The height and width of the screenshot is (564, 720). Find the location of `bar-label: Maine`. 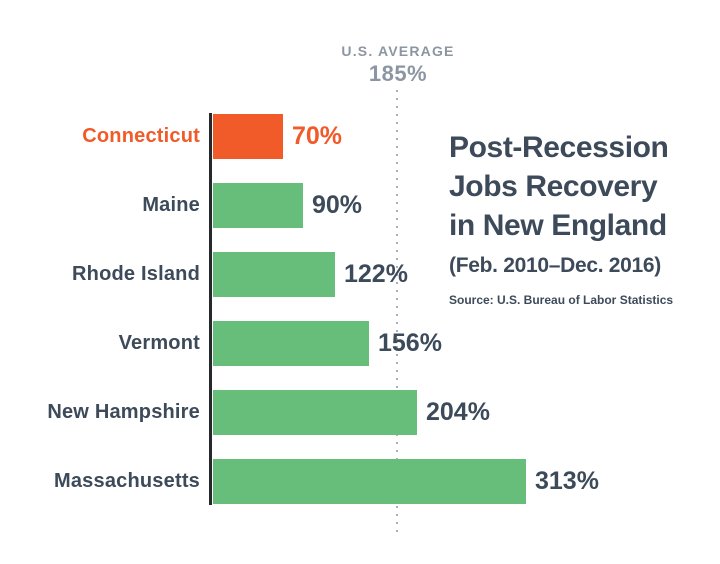

bar-label: Maine is located at coordinates (171, 205).